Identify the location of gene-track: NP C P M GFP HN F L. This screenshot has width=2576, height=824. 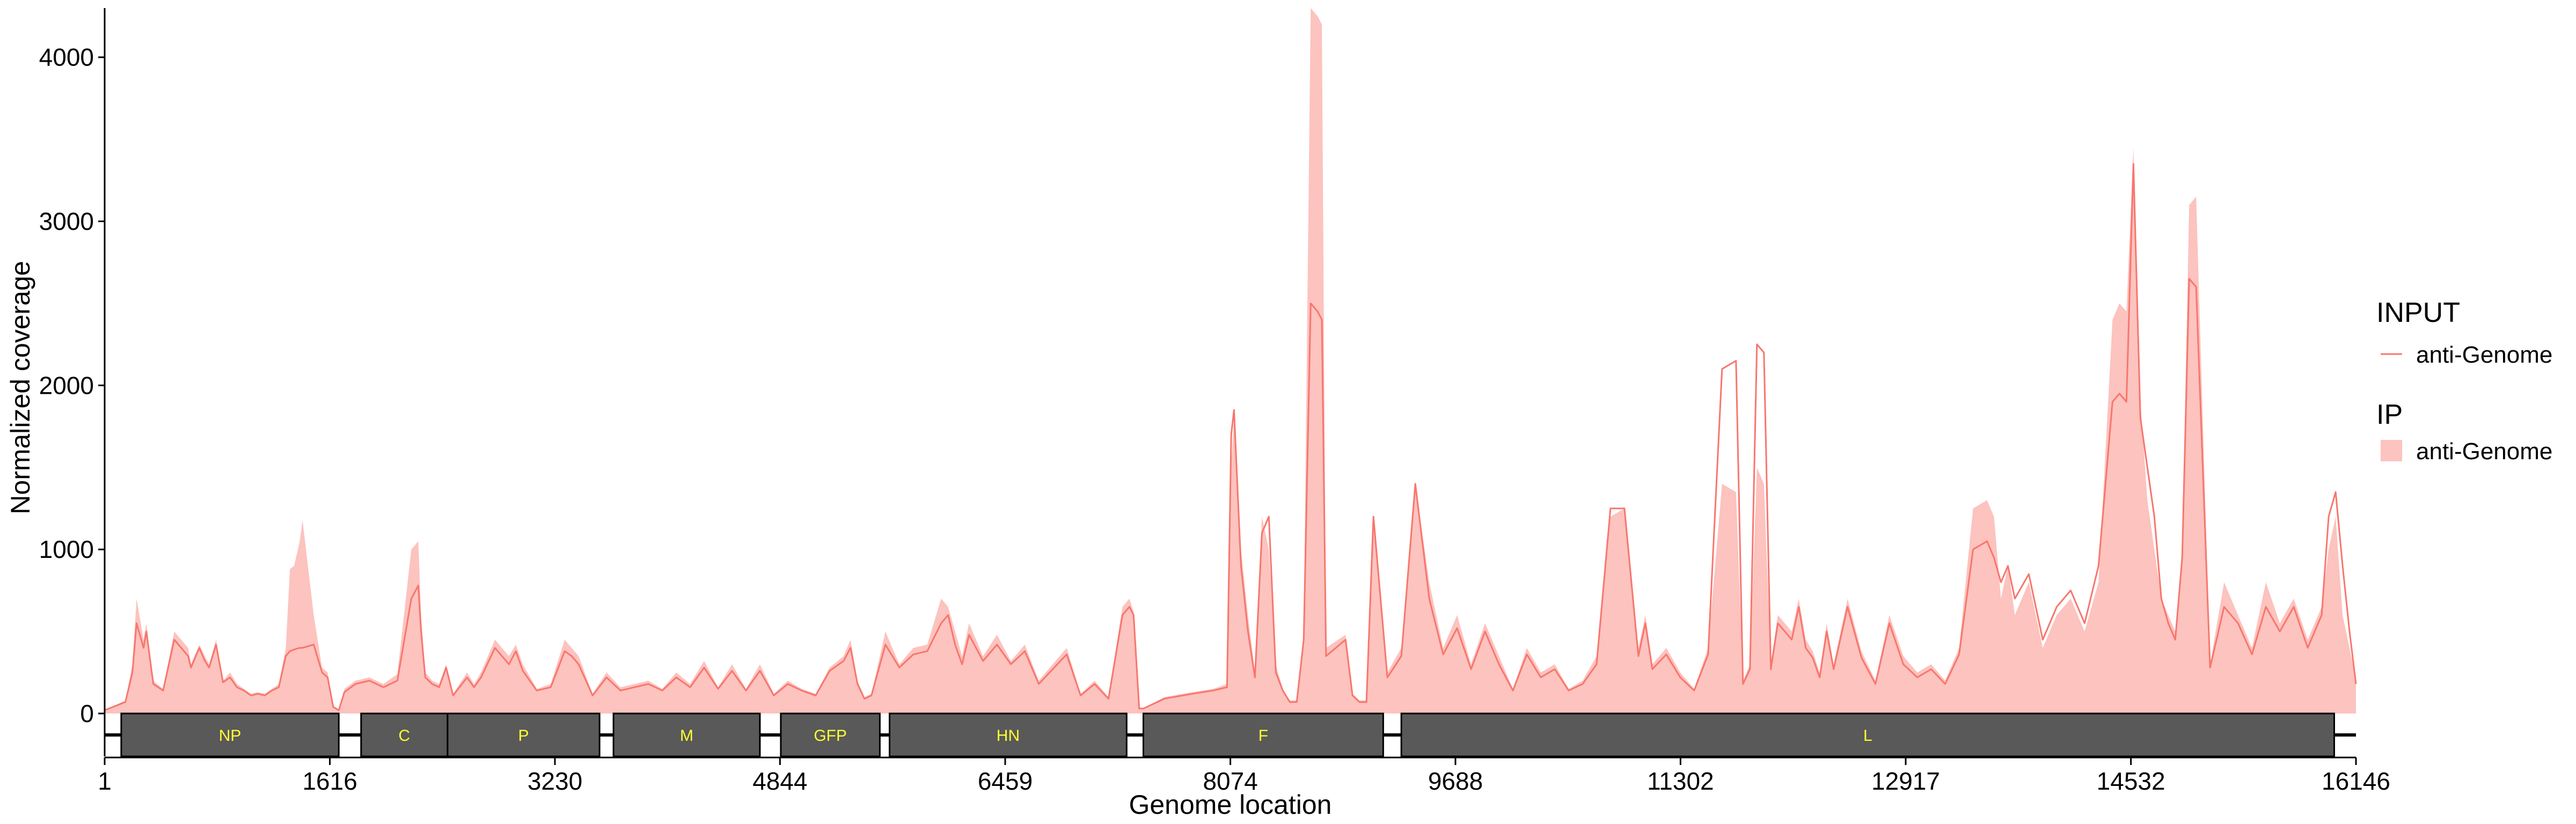
(1230, 735).